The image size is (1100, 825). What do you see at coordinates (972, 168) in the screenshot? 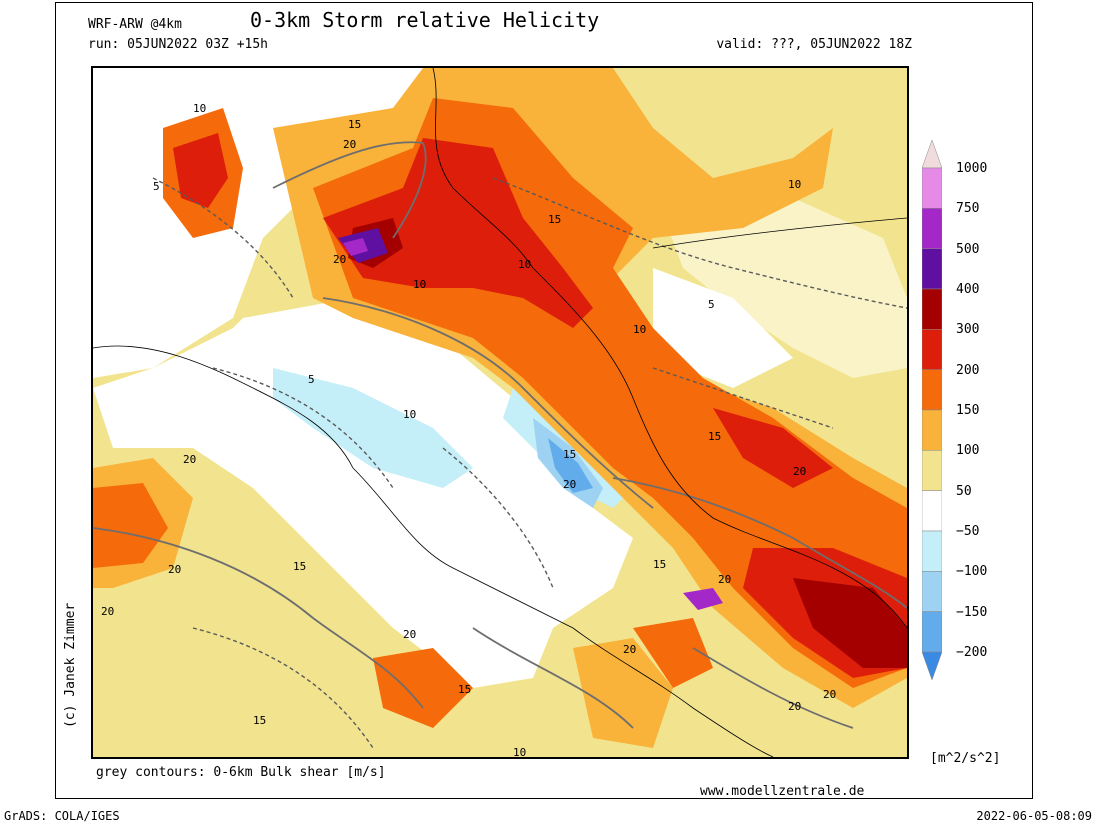
I see `colorbar-tick-label: 1000` at bounding box center [972, 168].